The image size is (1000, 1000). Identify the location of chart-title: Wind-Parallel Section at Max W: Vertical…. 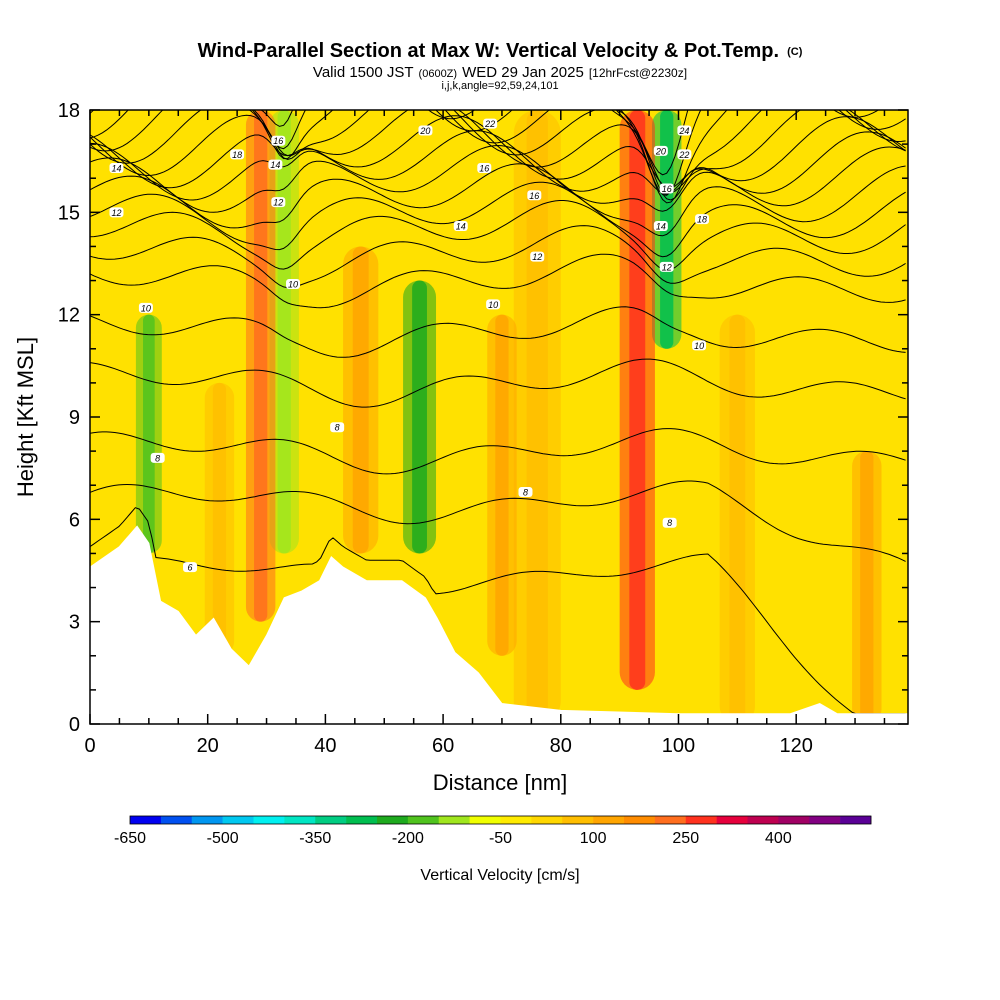
(500, 51).